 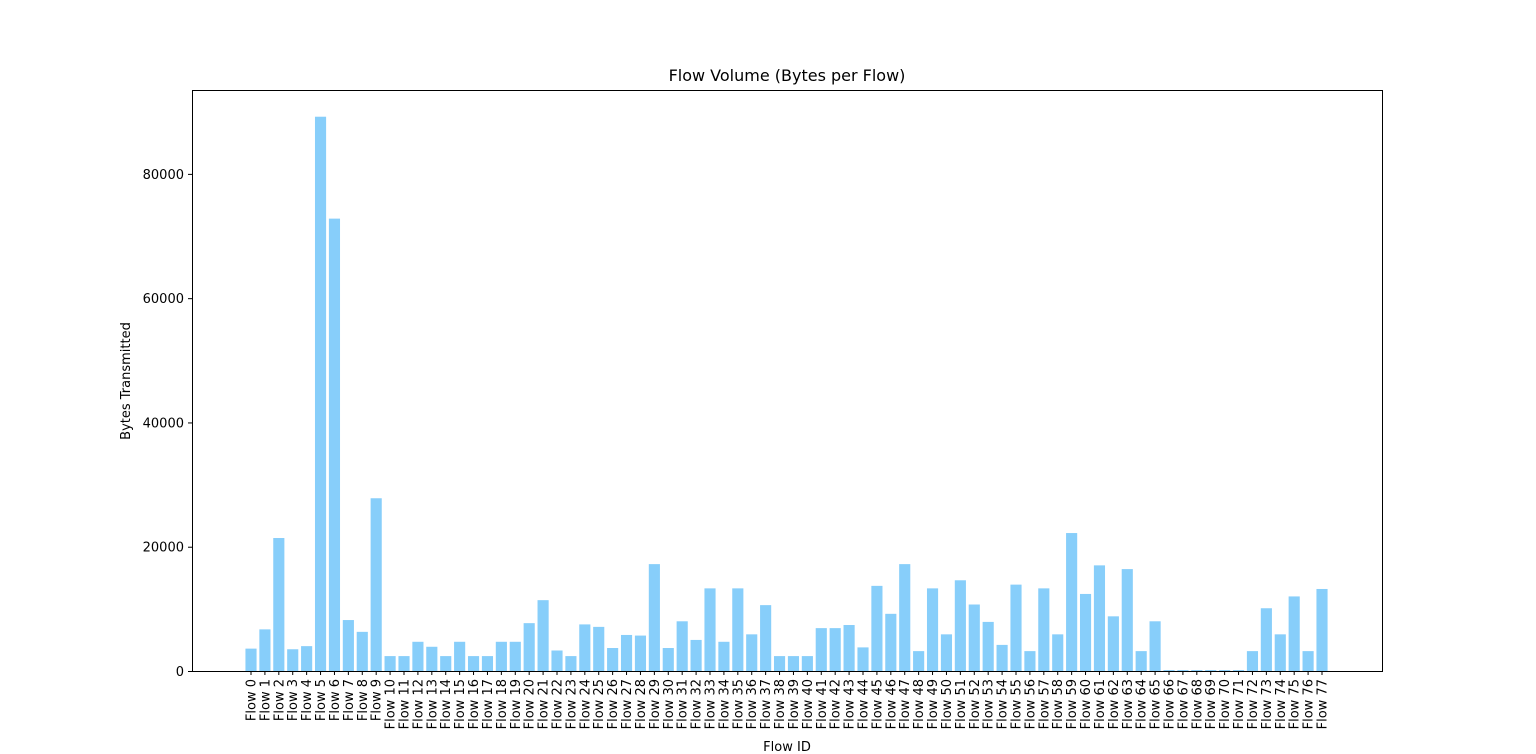 I want to click on y-axis: 0 20000 40000 60000 80000, so click(x=167, y=424).